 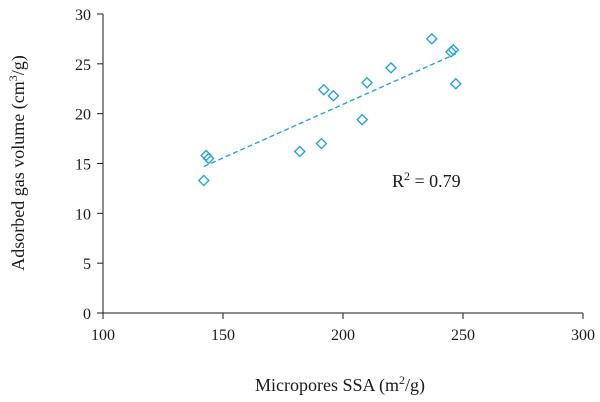 I want to click on x-tick-label: 200, so click(x=343, y=335).